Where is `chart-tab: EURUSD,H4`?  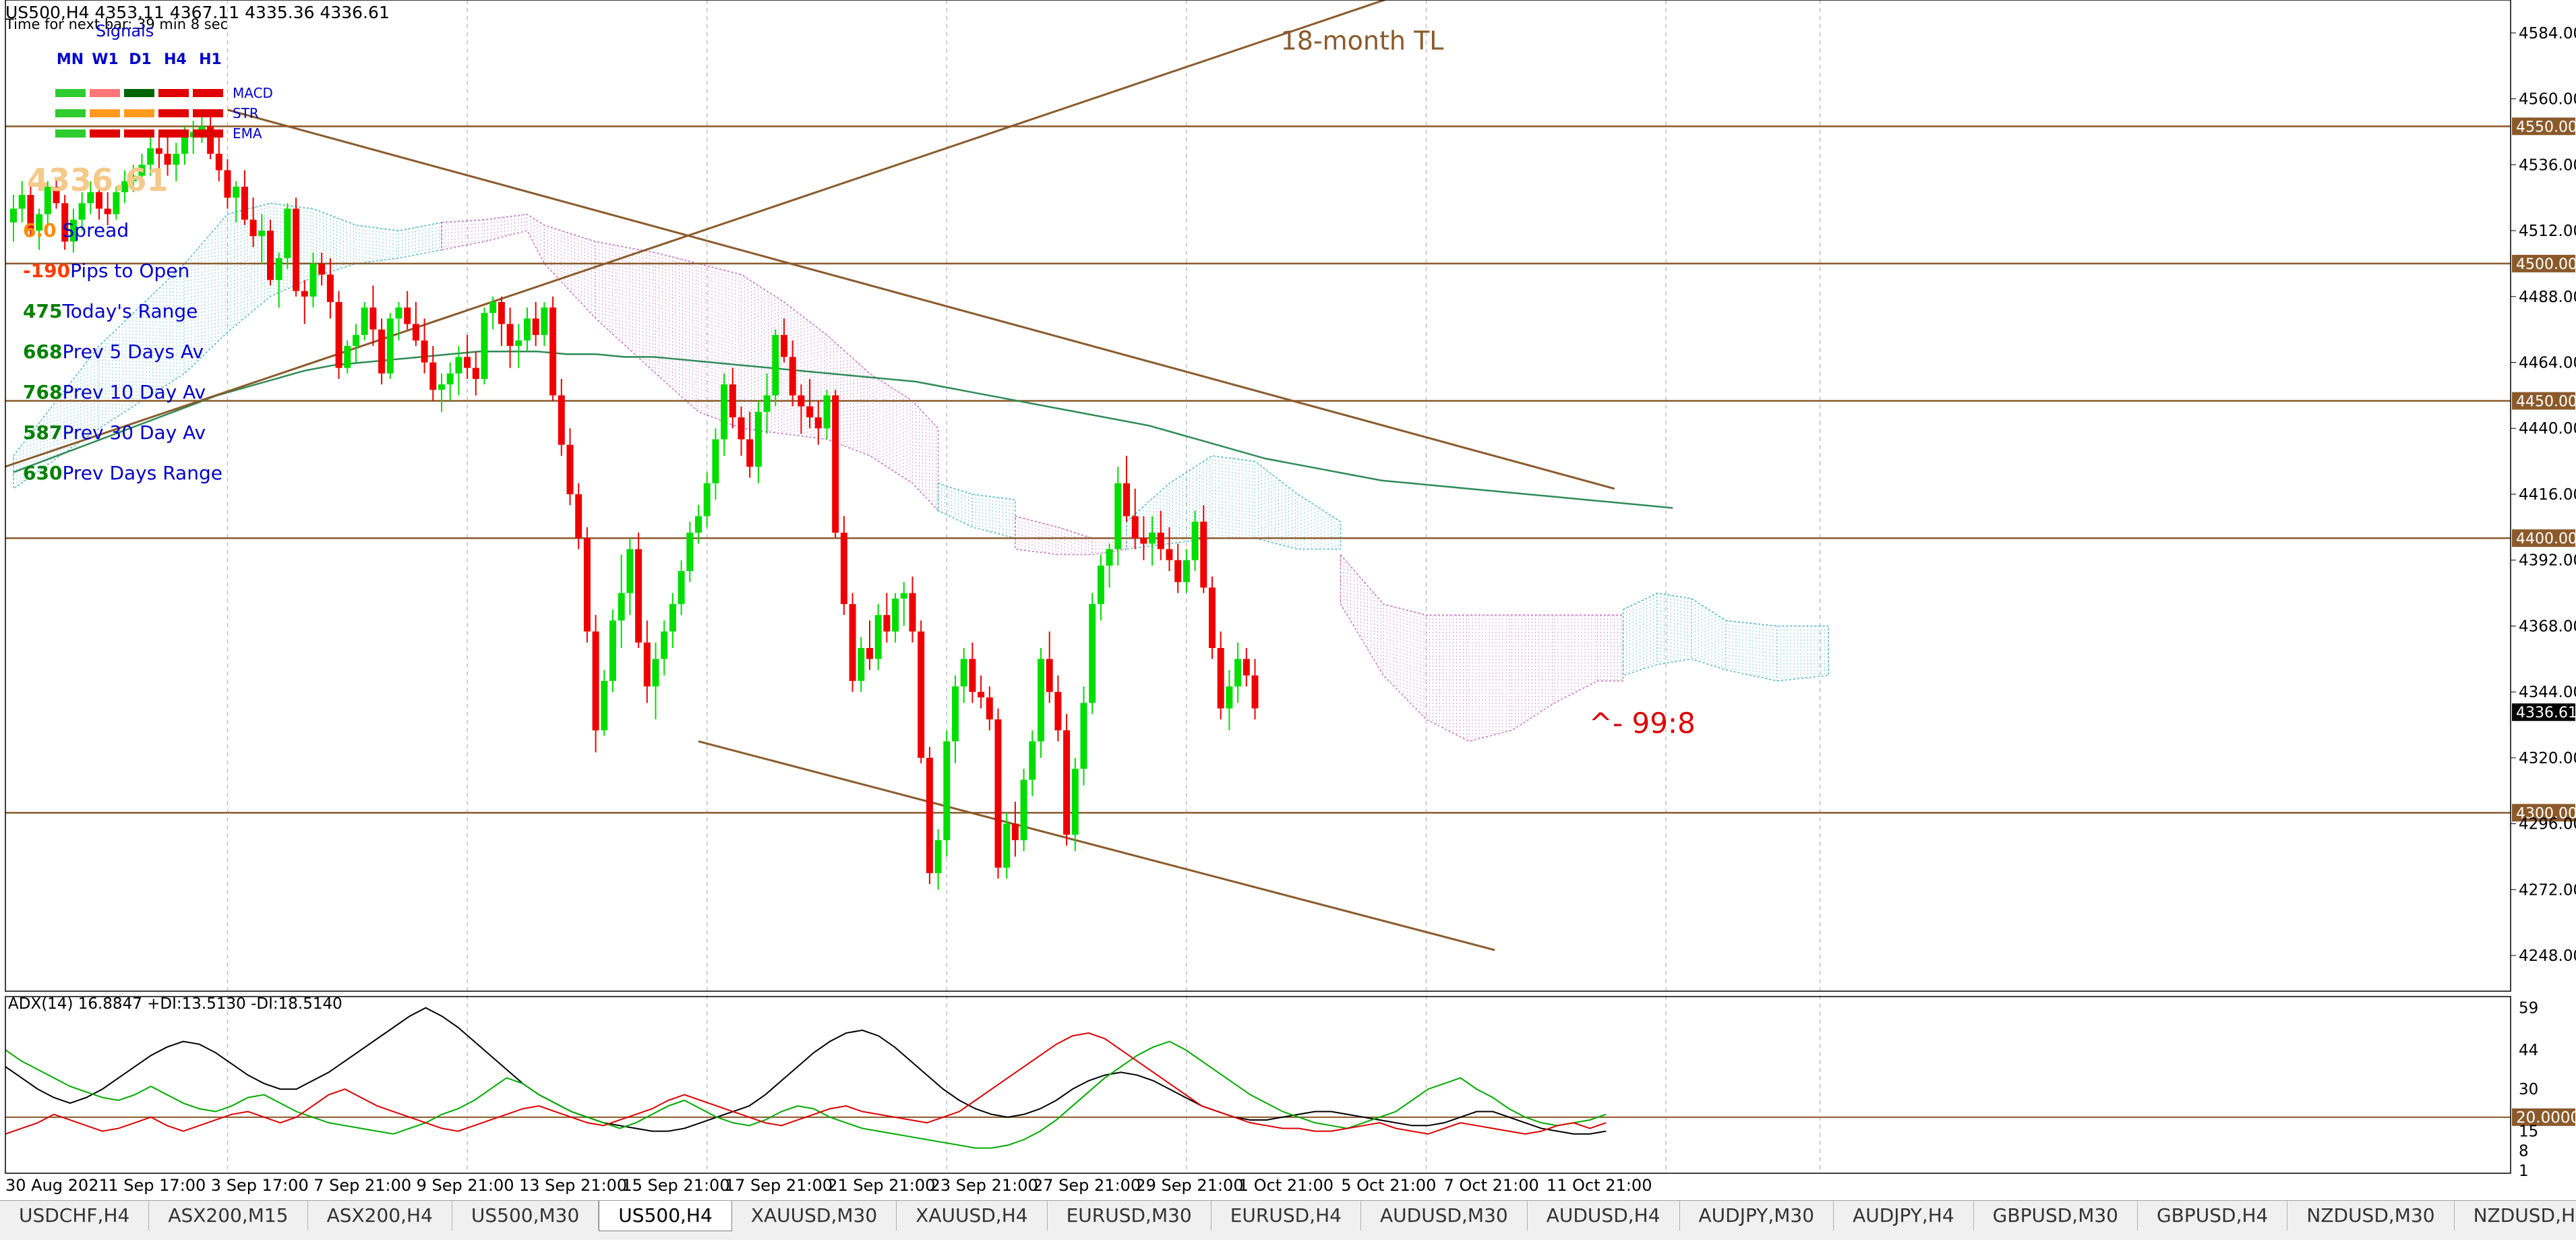
chart-tab: EURUSD,H4 is located at coordinates (1286, 1216).